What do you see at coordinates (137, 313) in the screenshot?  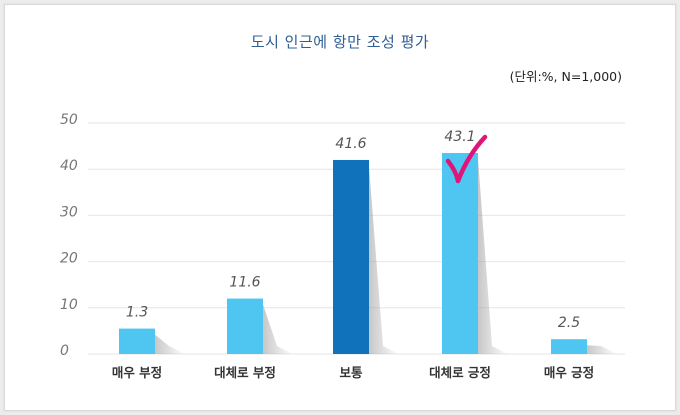 I see `data-label: 1.3` at bounding box center [137, 313].